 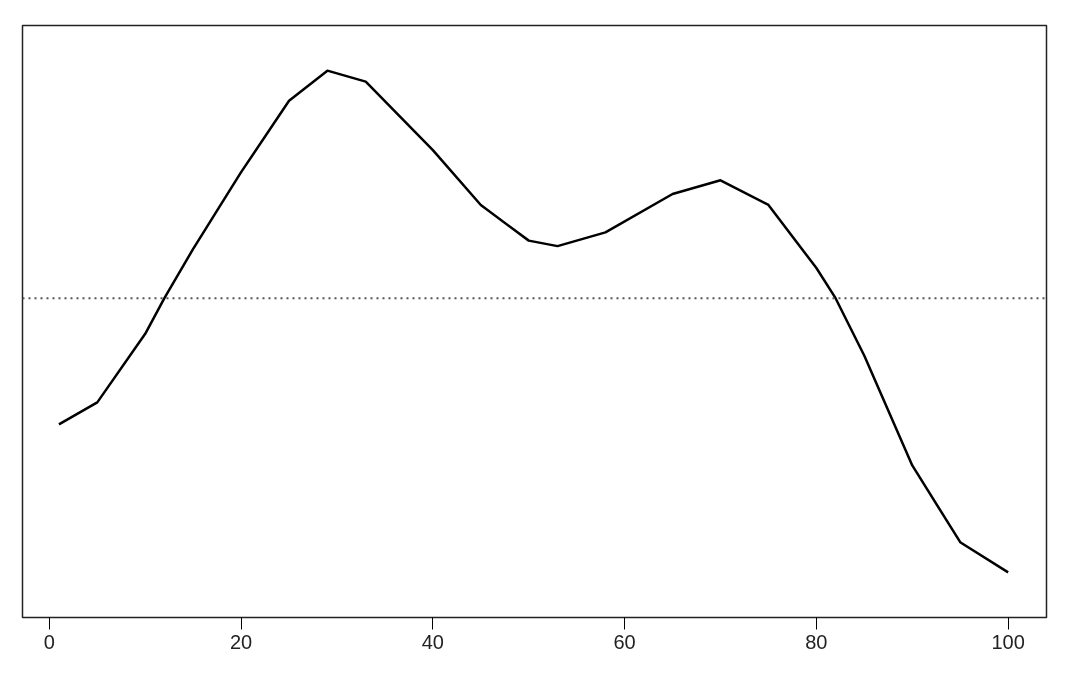 What do you see at coordinates (49, 641) in the screenshot?
I see `x-tick-label: 0` at bounding box center [49, 641].